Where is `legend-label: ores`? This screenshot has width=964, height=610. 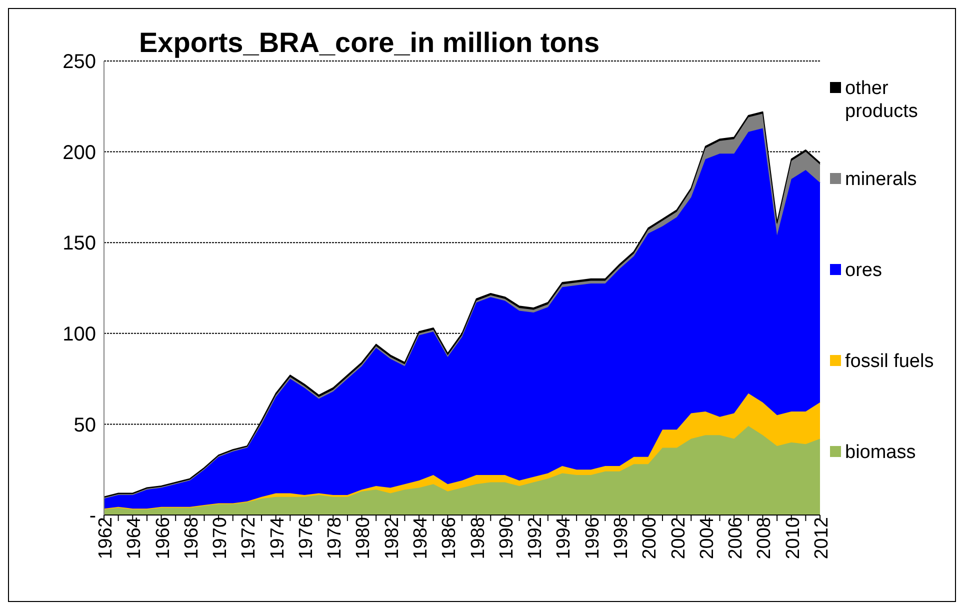
legend-label: ores is located at coordinates (864, 270).